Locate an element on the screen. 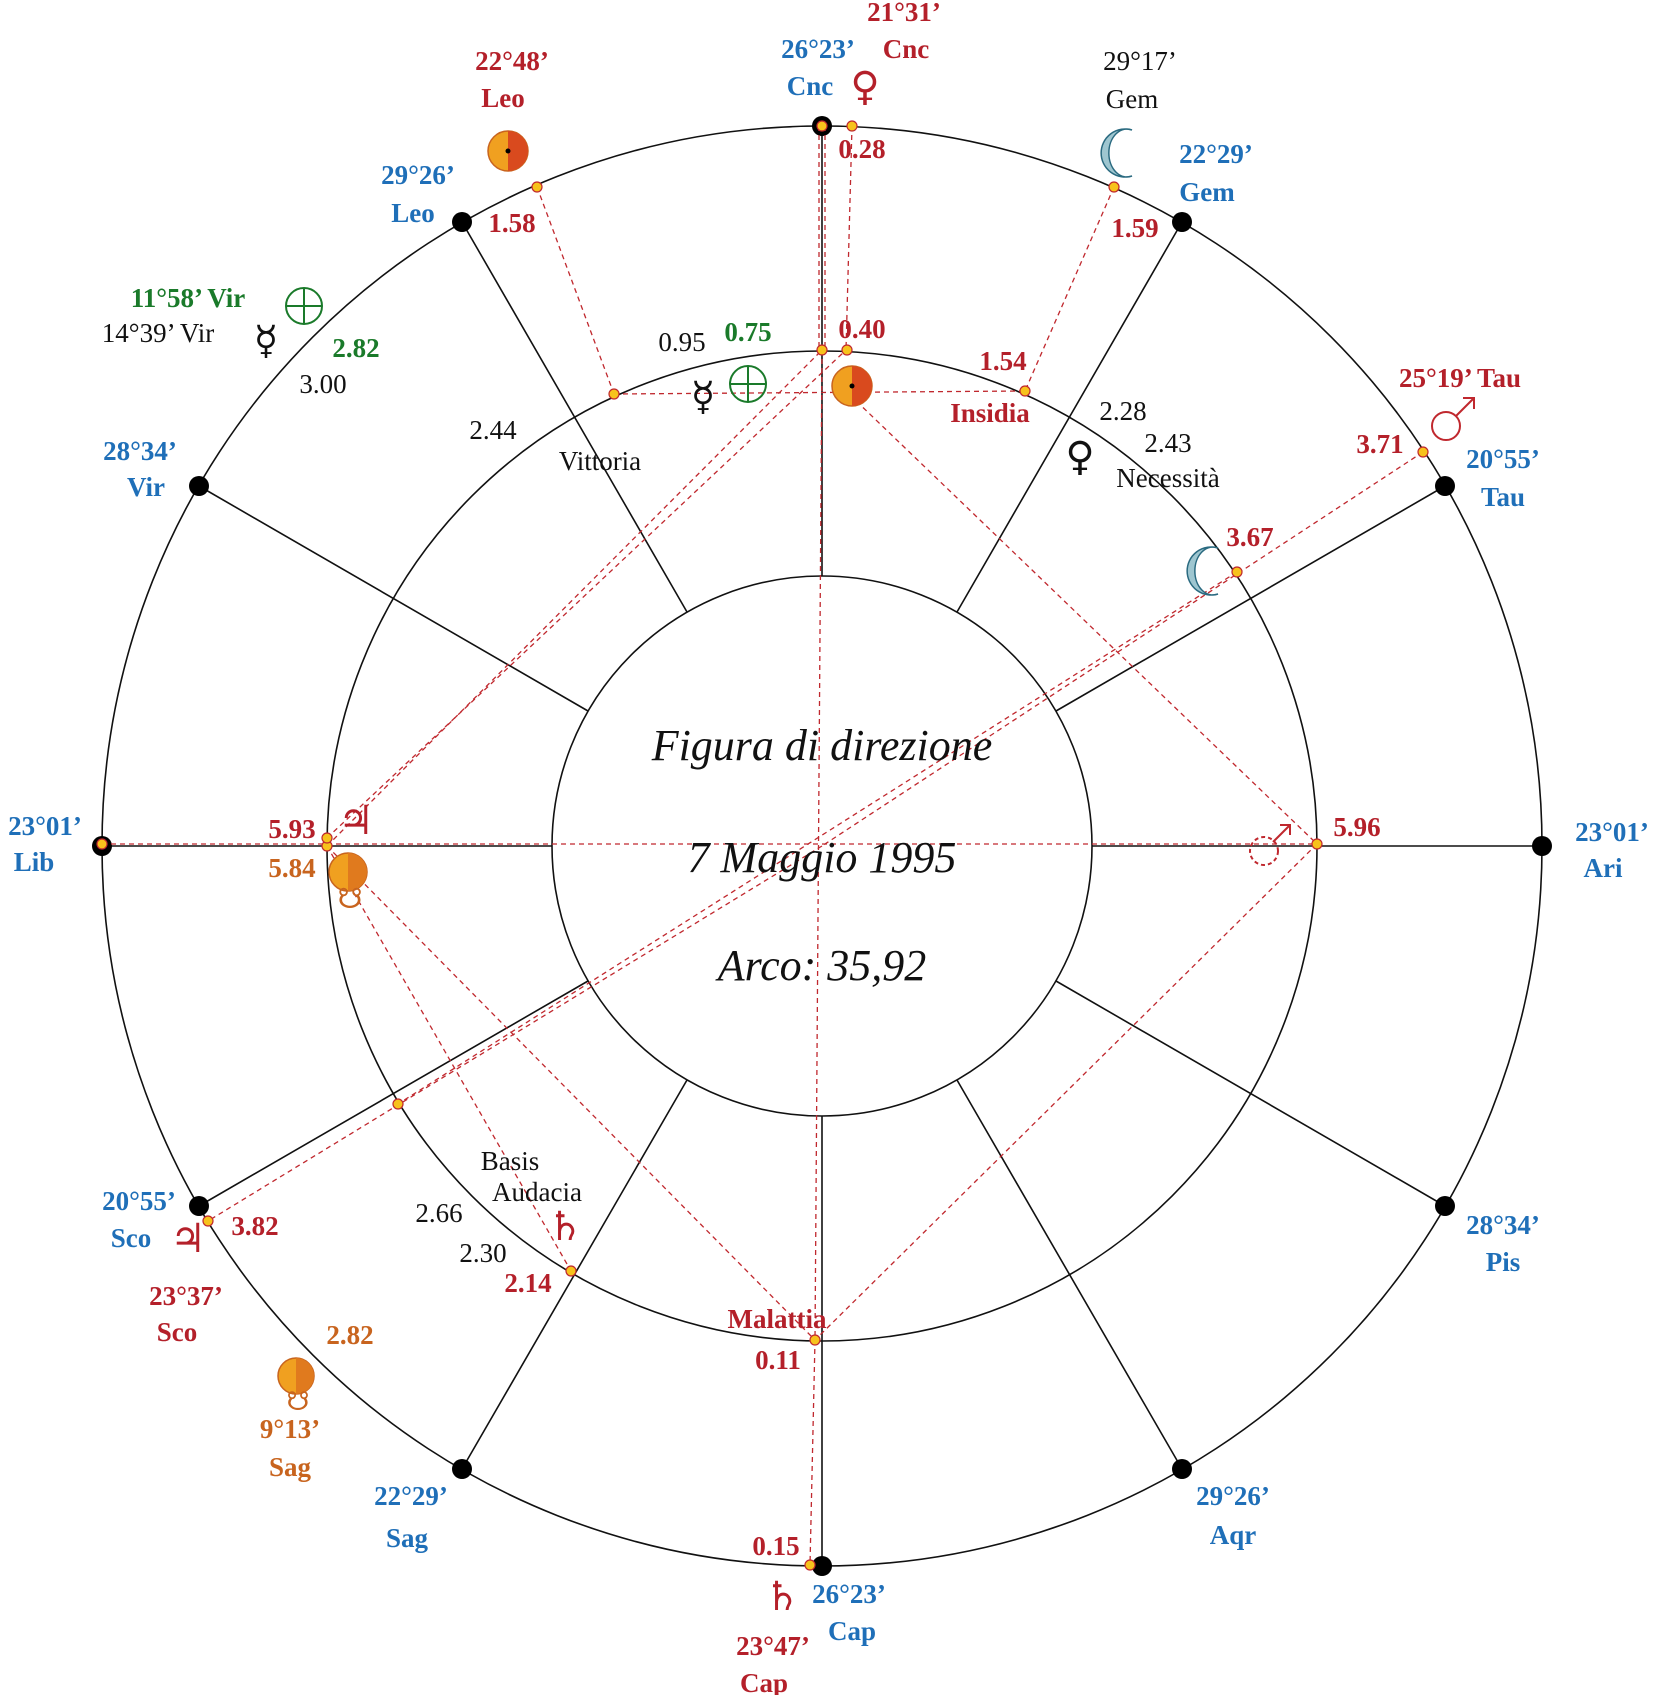 This screenshot has height=1695, width=1662. lot-insidia: Insidia is located at coordinates (990, 413).